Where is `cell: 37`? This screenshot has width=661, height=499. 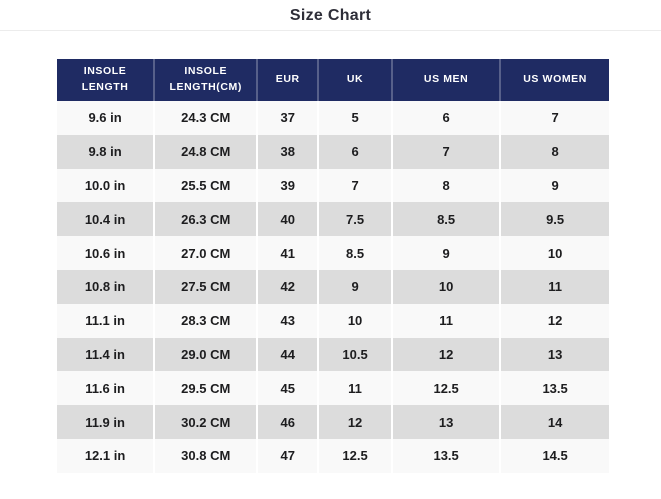 cell: 37 is located at coordinates (287, 118).